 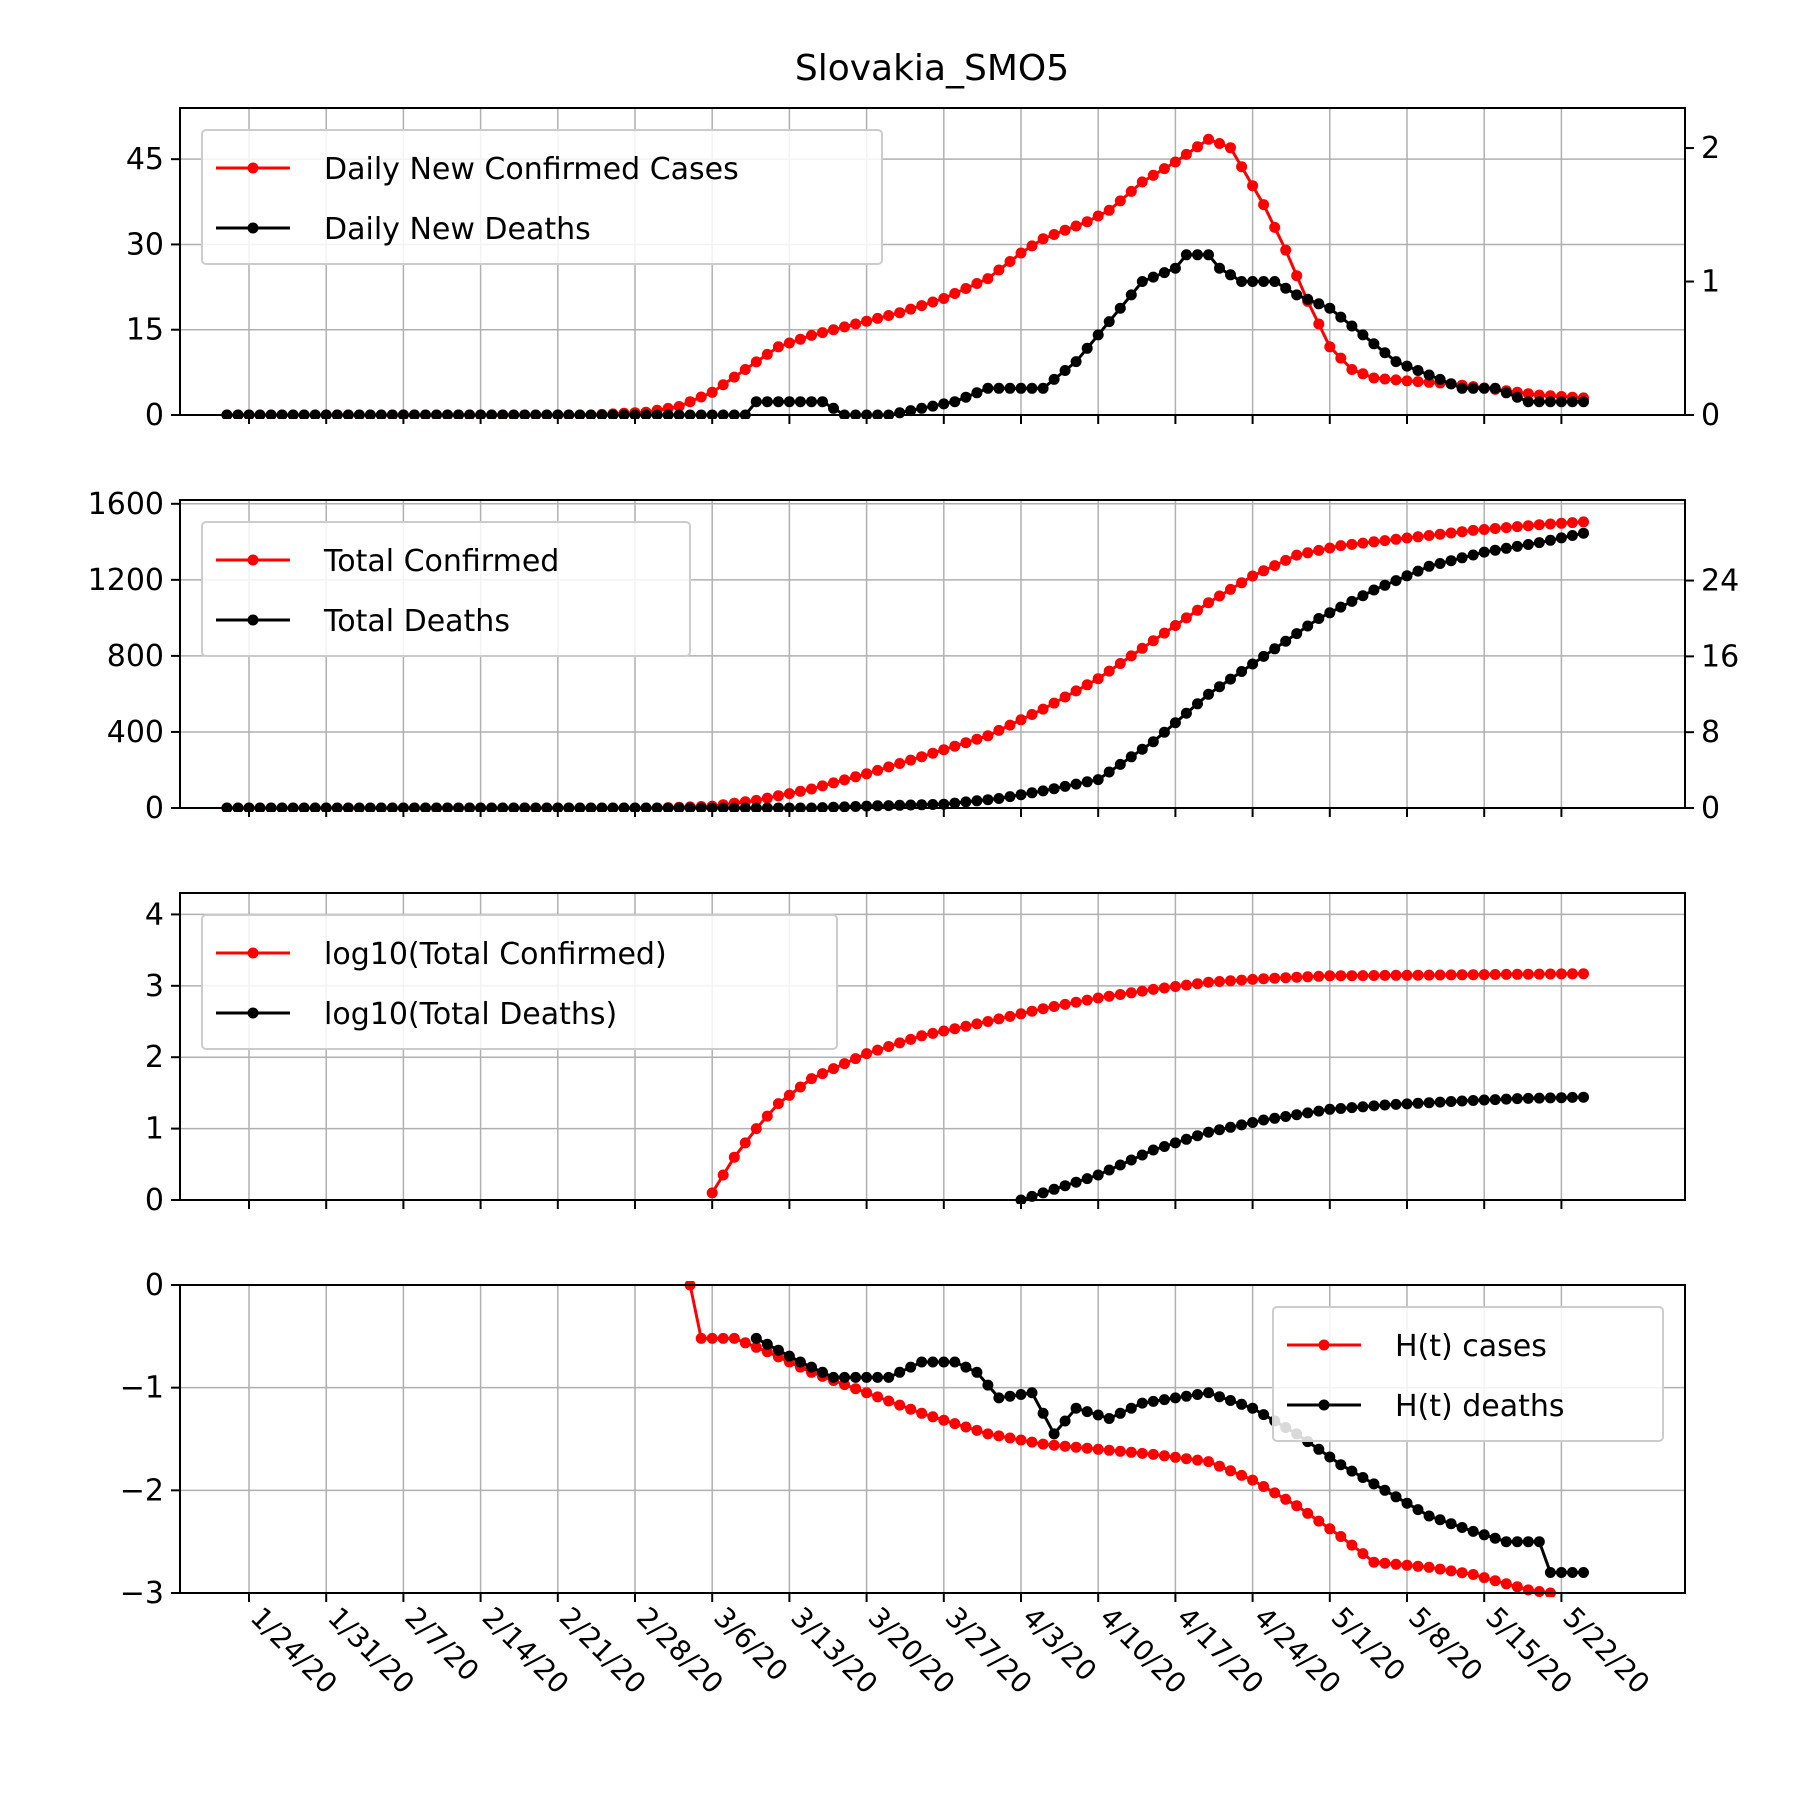 What do you see at coordinates (519, 982) in the screenshot?
I see `legend-box` at bounding box center [519, 982].